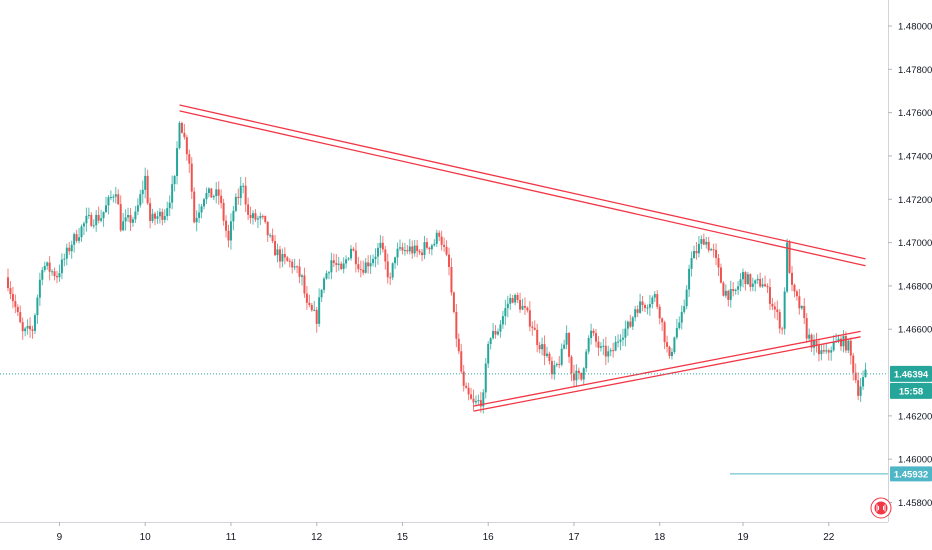 The height and width of the screenshot is (550, 932). Describe the element at coordinates (743, 537) in the screenshot. I see `time-tick-label: 19` at that location.